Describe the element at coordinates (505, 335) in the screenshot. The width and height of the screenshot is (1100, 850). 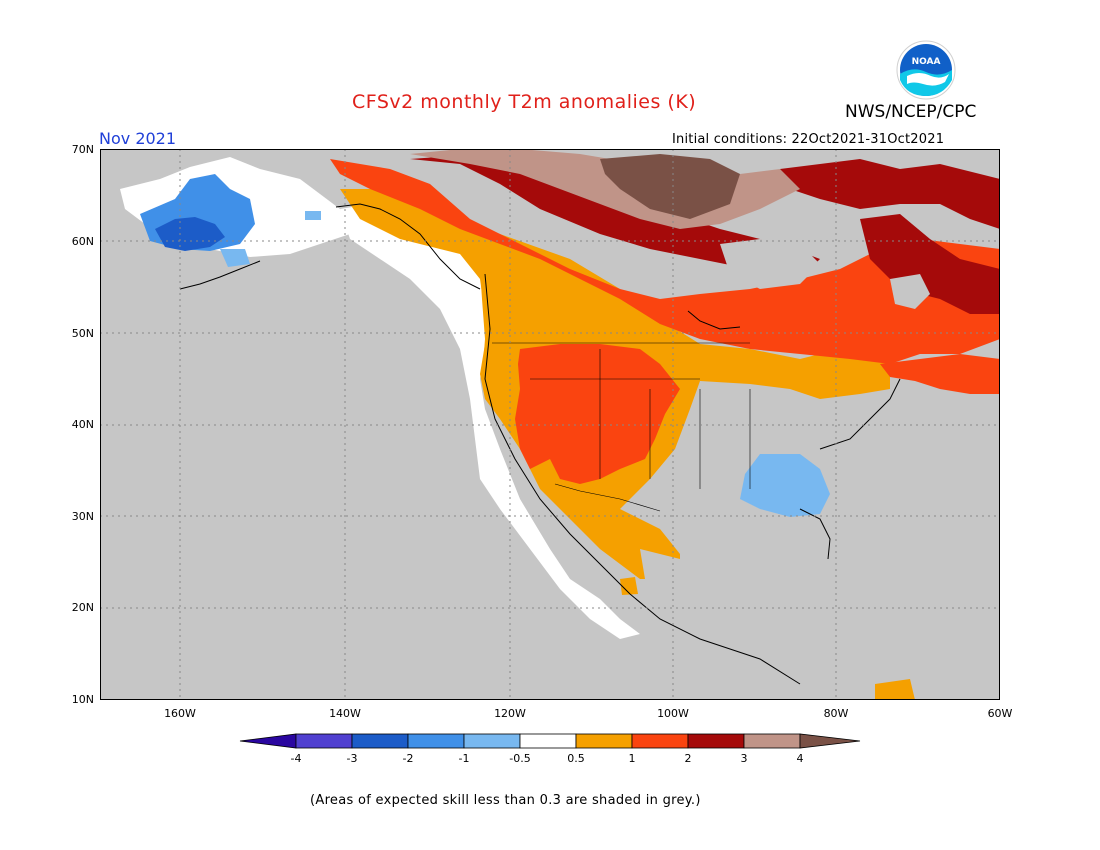
I see `orange-patch-pacific-nw` at that location.